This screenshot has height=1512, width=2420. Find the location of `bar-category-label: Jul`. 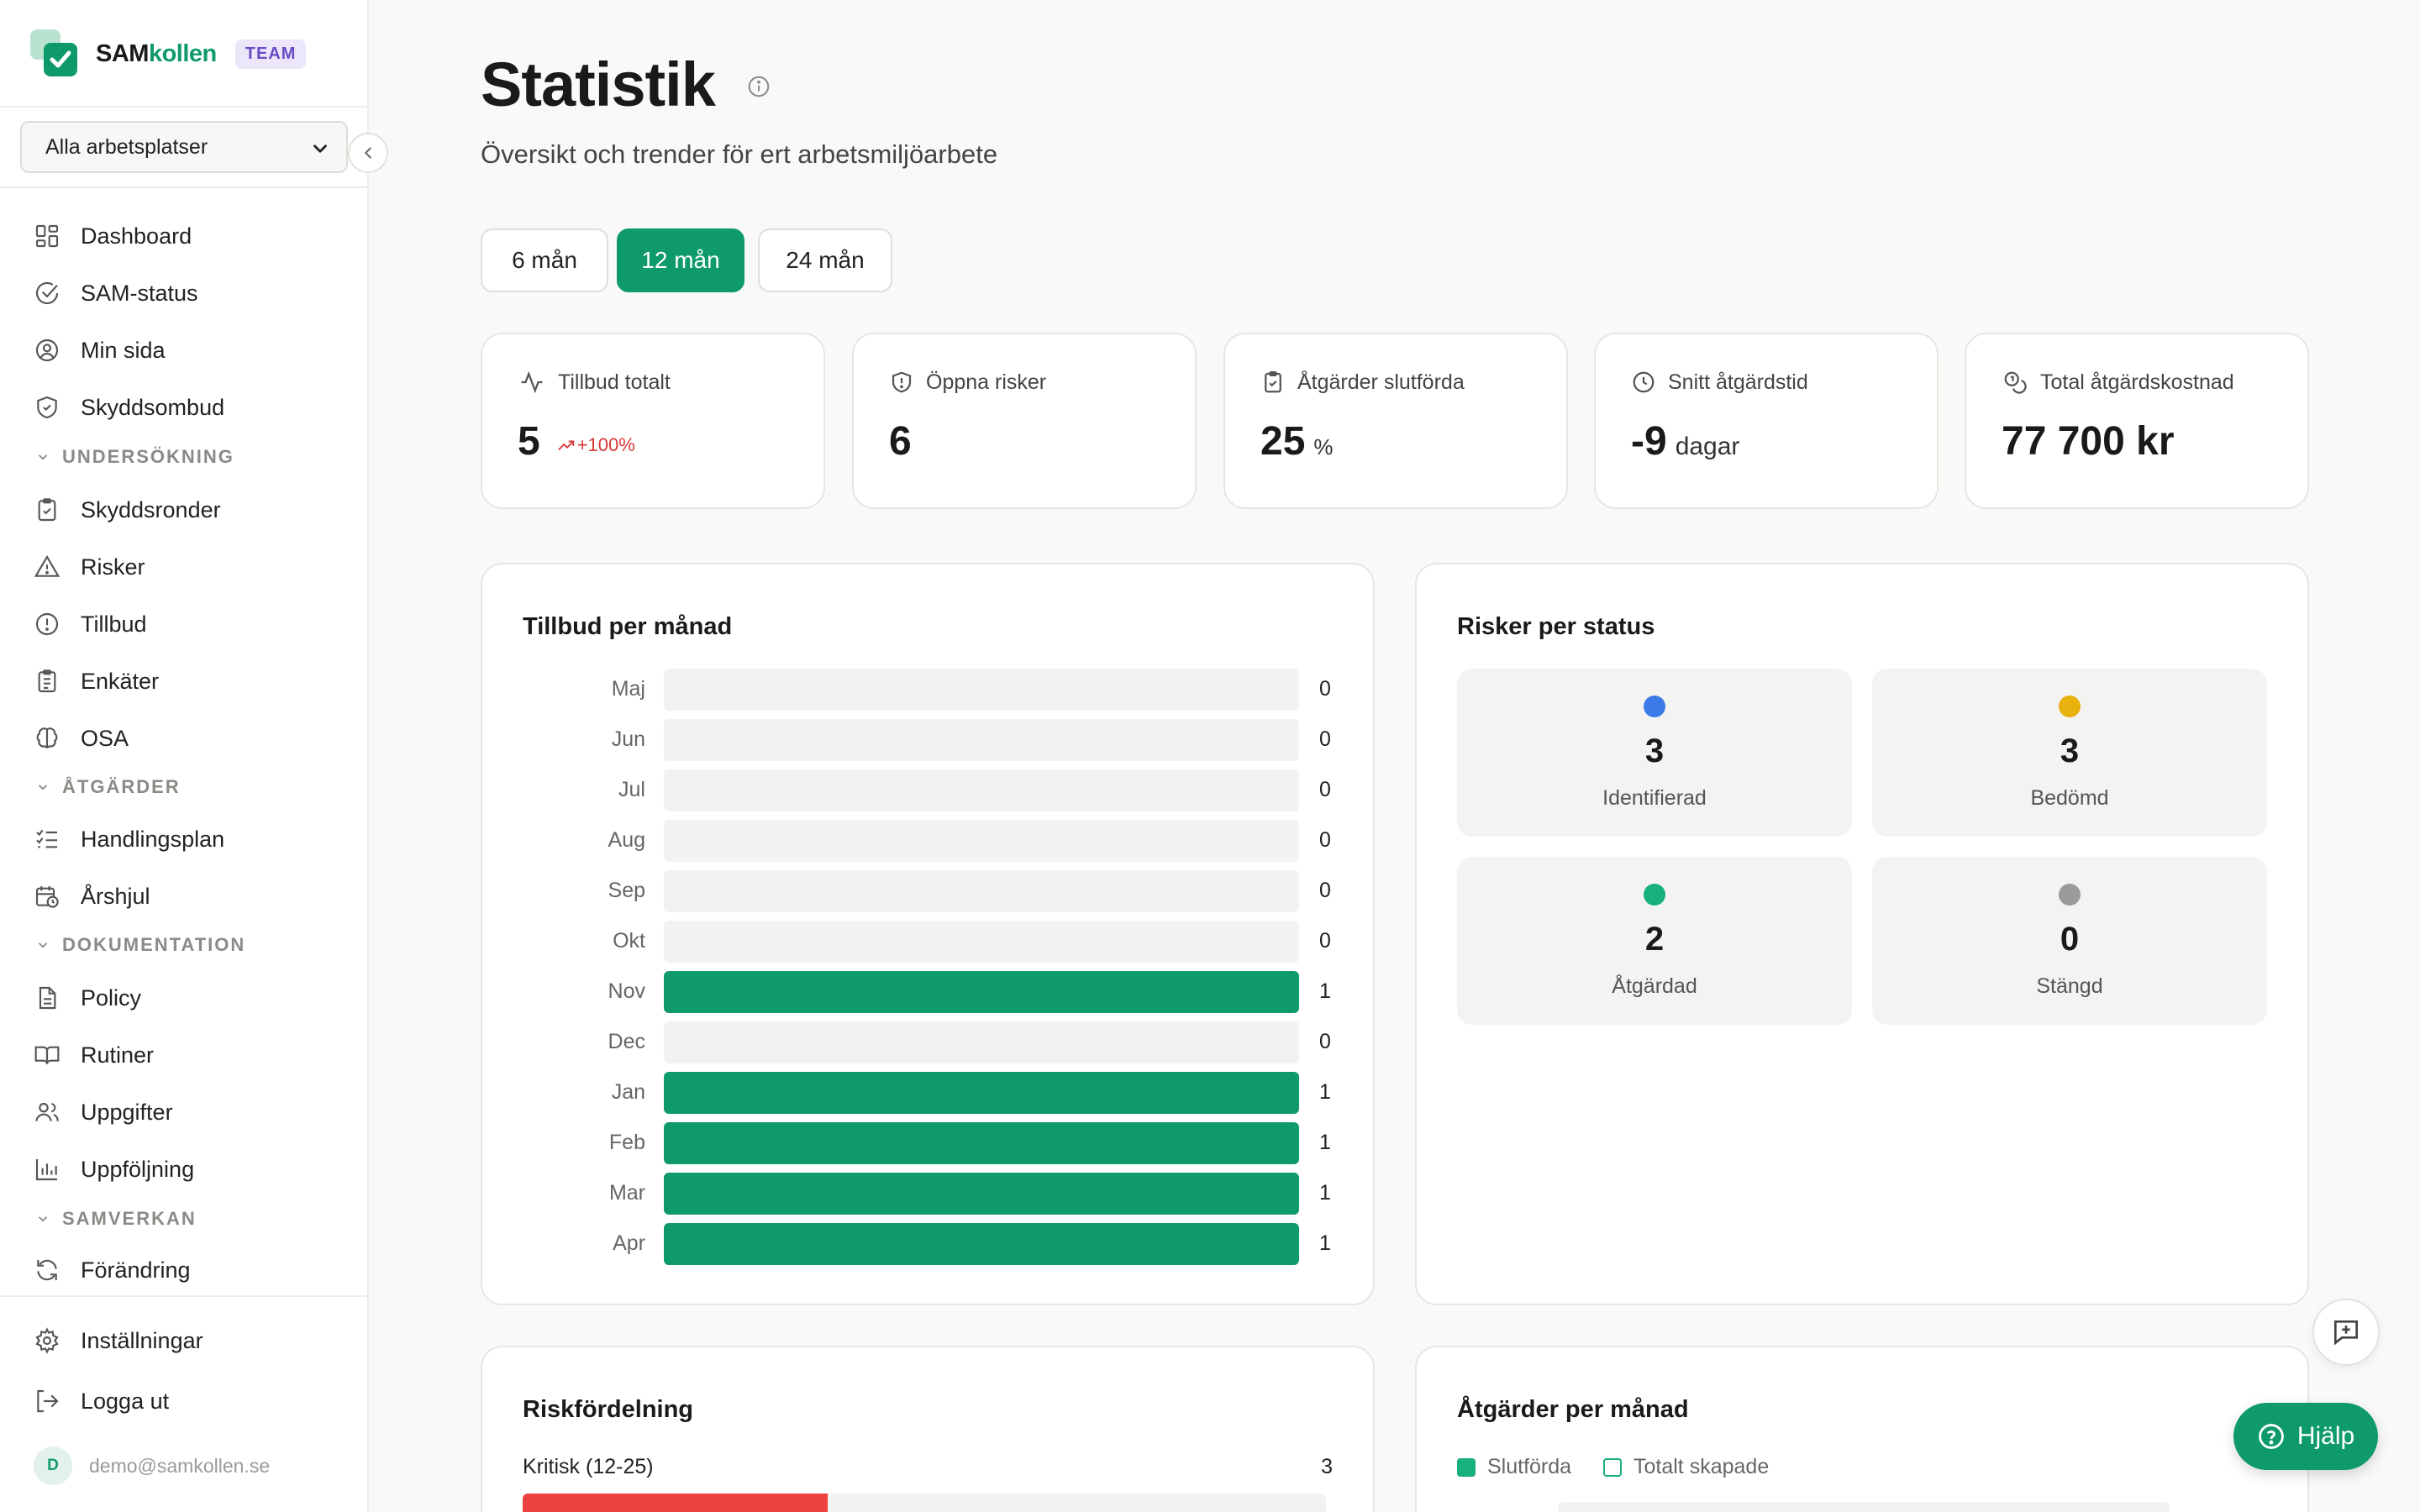

bar-category-label: Jul is located at coordinates (631, 789).